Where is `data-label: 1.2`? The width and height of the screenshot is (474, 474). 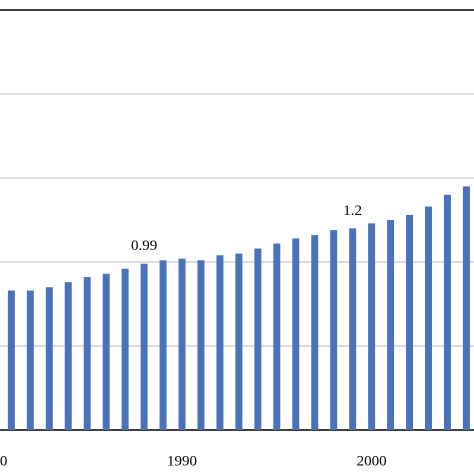
data-label: 1.2 is located at coordinates (352, 211).